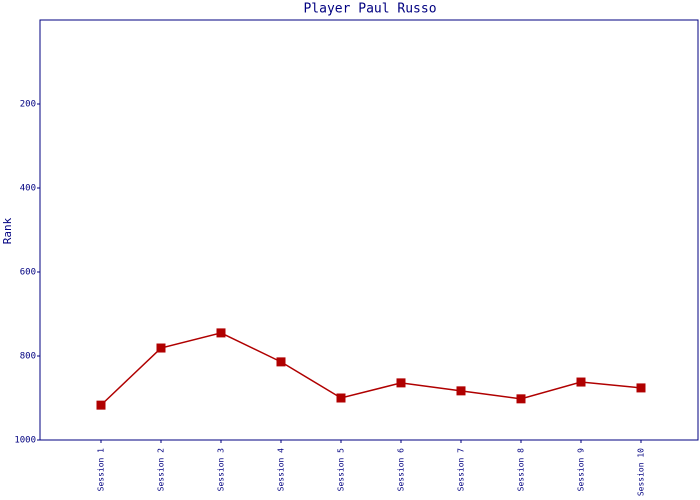  What do you see at coordinates (401, 470) in the screenshot?
I see `x-tick-label: Session 6` at bounding box center [401, 470].